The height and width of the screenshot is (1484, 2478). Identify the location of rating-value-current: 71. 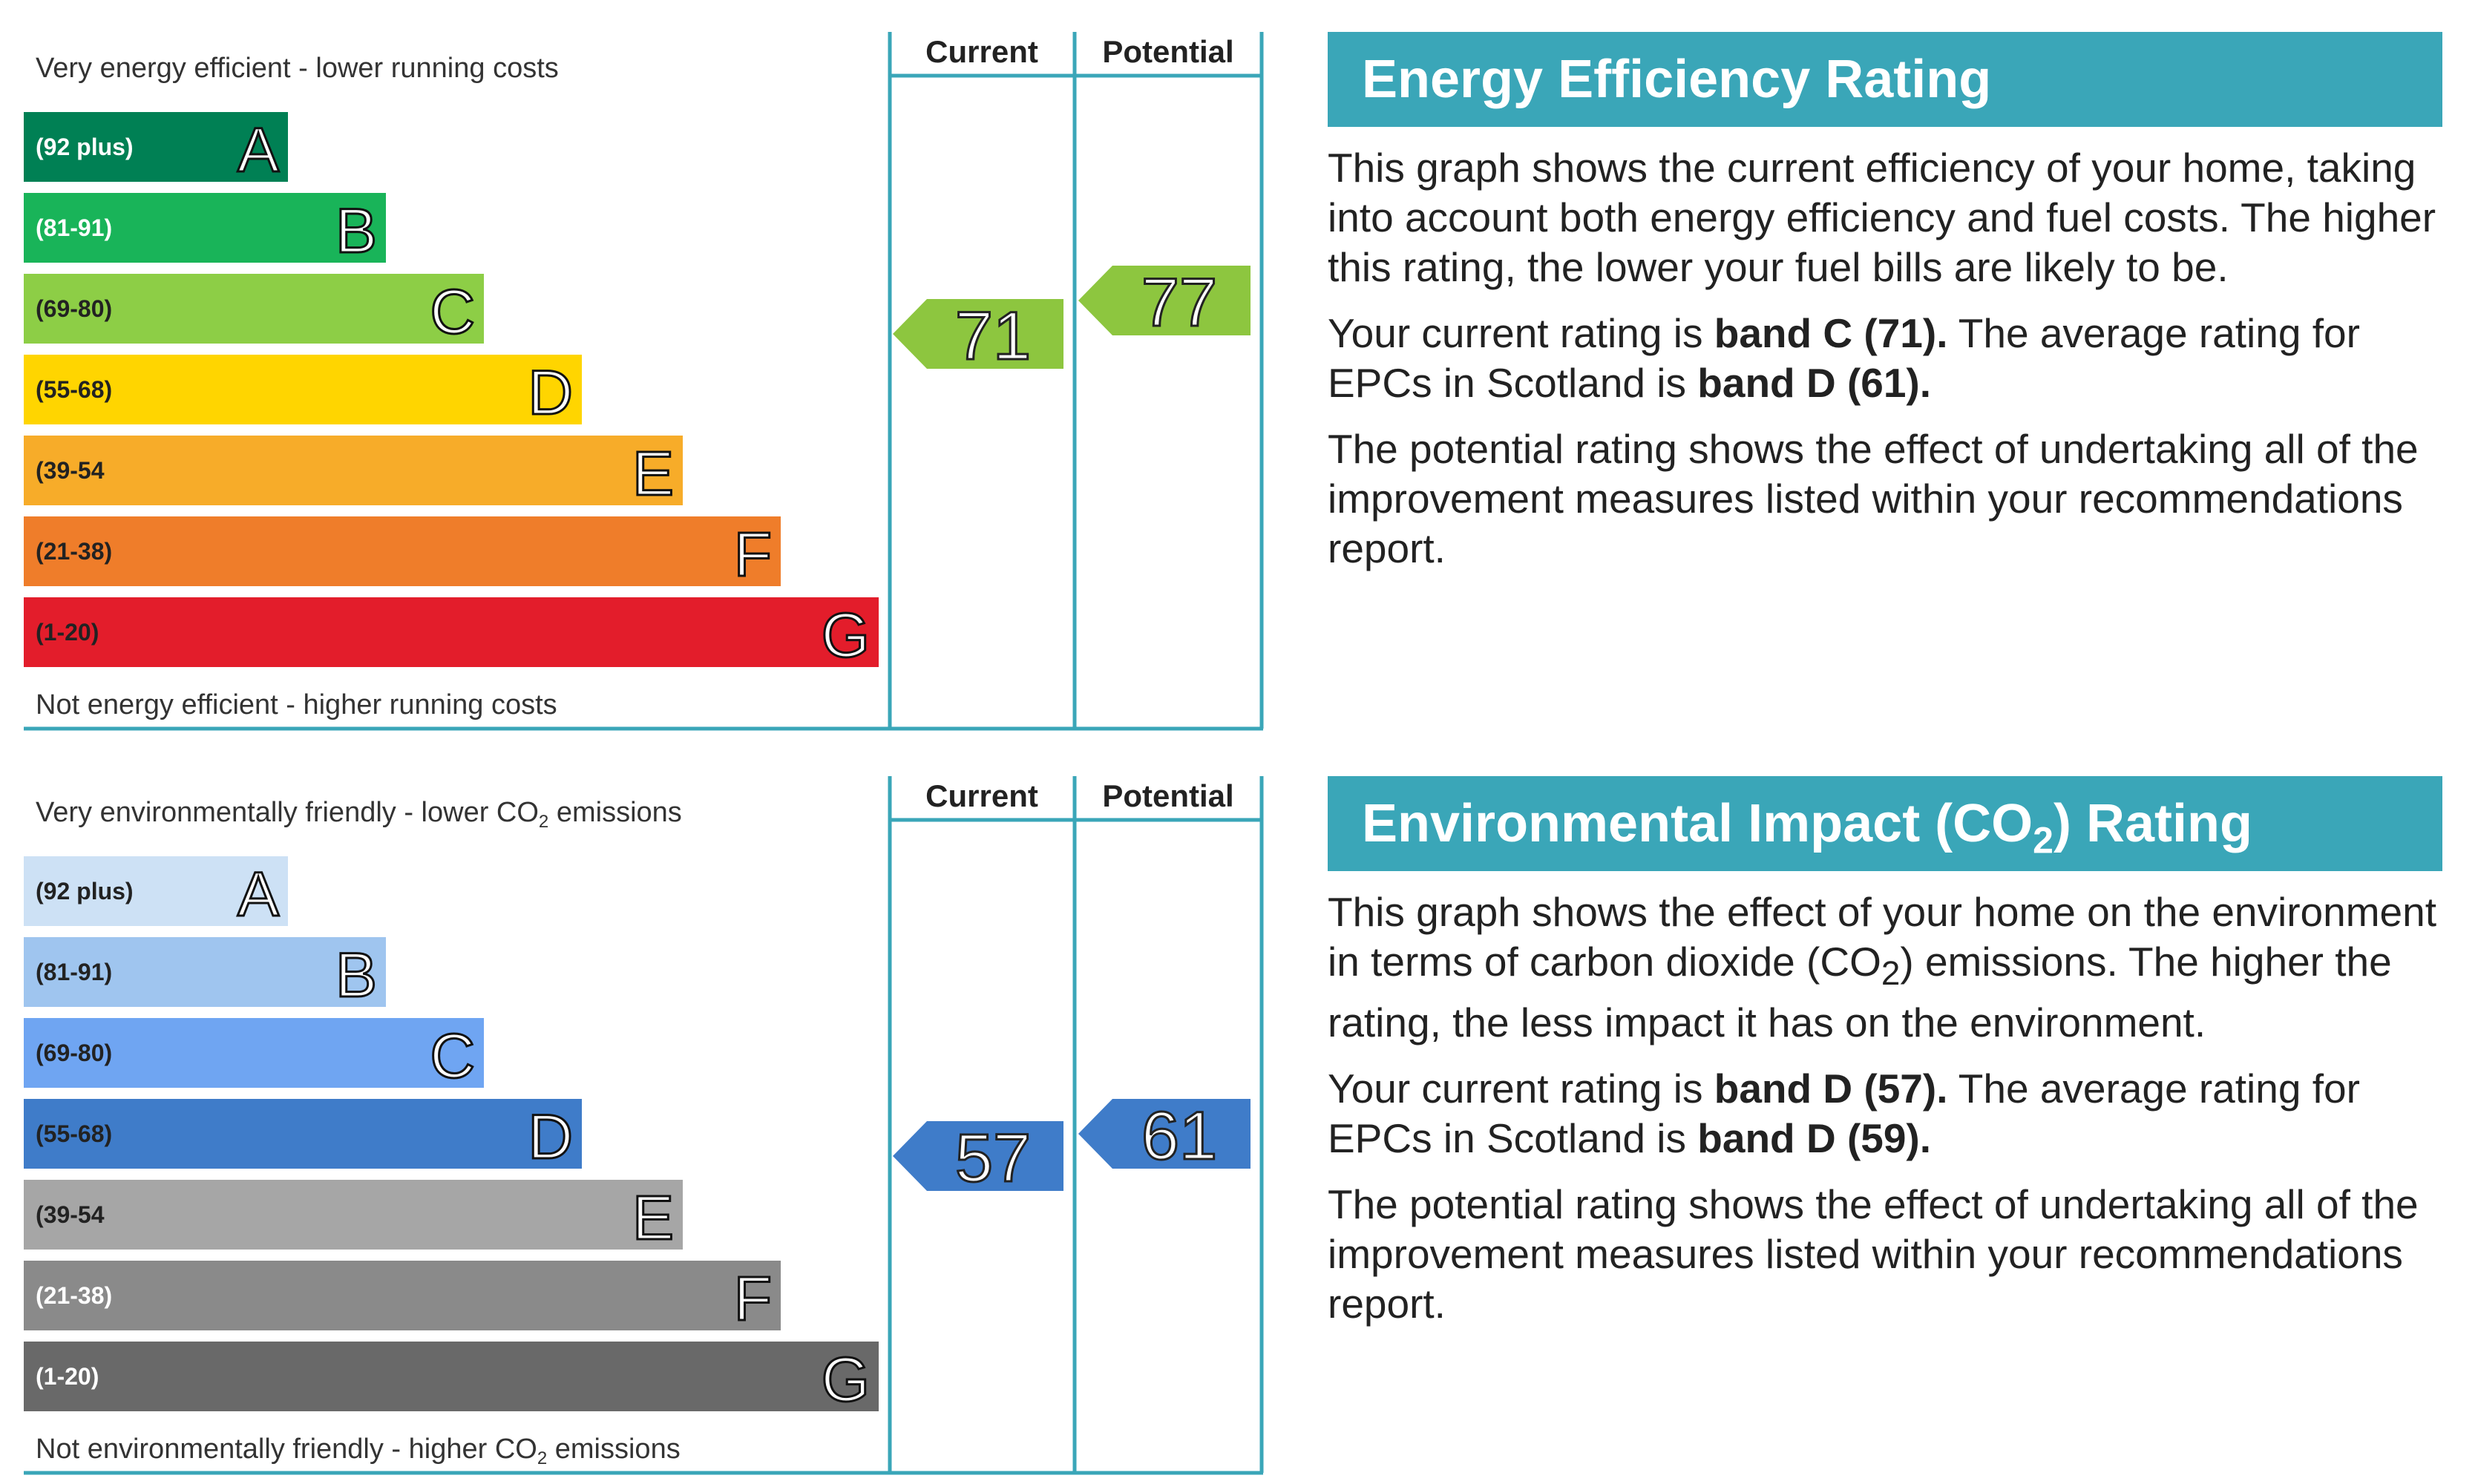
(993, 336).